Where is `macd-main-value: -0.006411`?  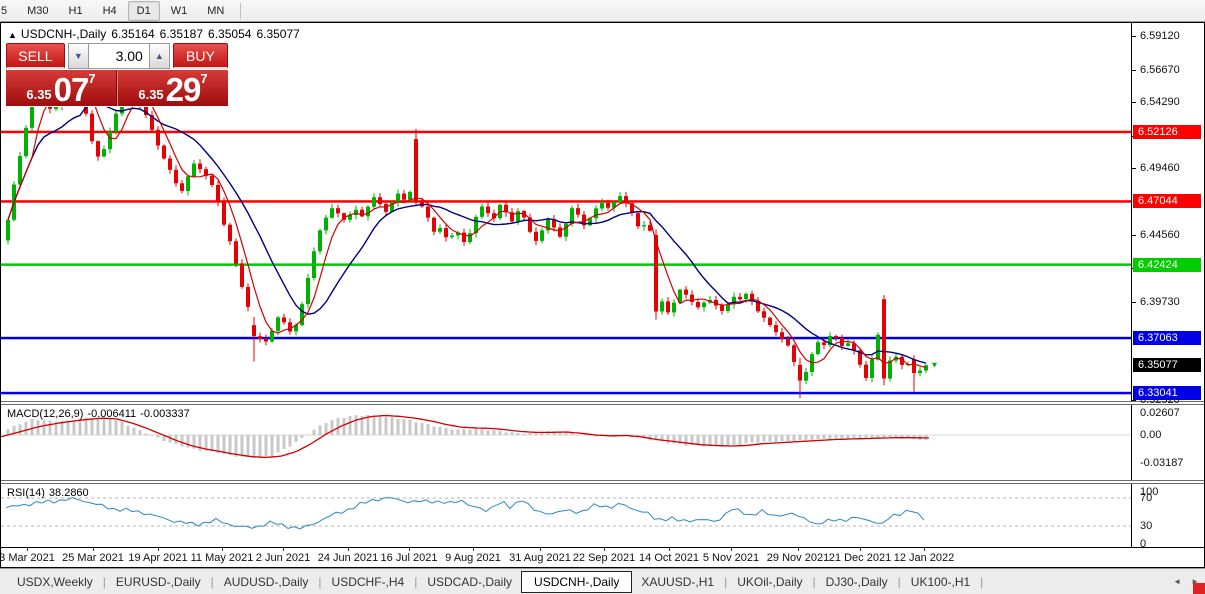 macd-main-value: -0.006411 is located at coordinates (112, 414).